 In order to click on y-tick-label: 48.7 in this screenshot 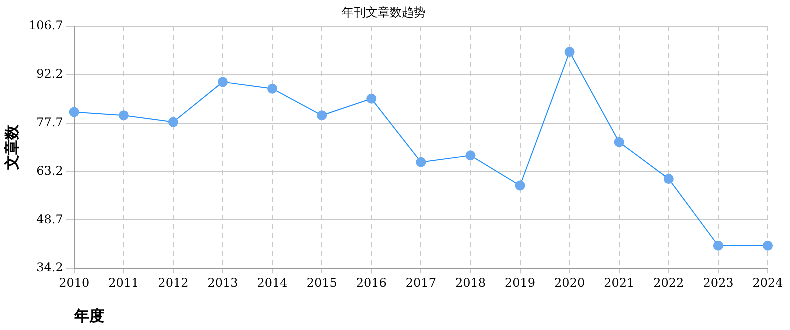, I will do `click(50, 219)`.